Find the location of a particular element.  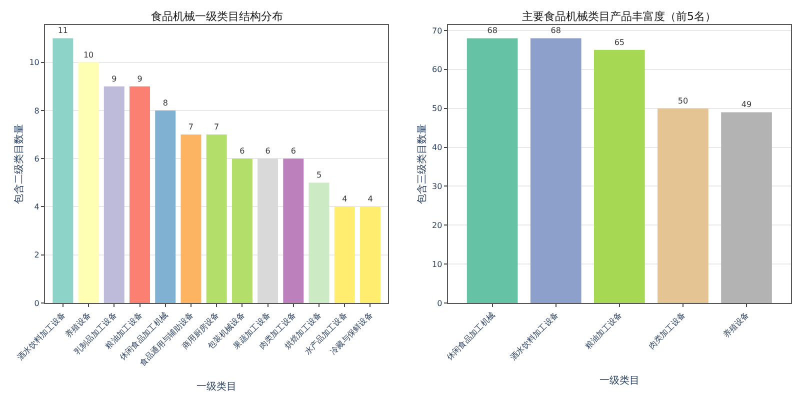

y-tick-label: 30 is located at coordinates (437, 186).